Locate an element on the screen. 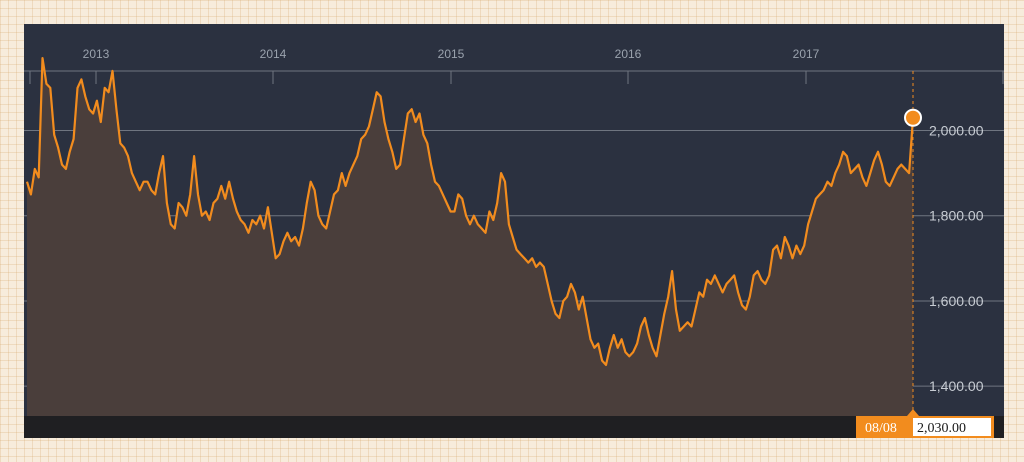 This screenshot has width=1024, height=462. y-tick-label: 2,000.00 is located at coordinates (956, 131).